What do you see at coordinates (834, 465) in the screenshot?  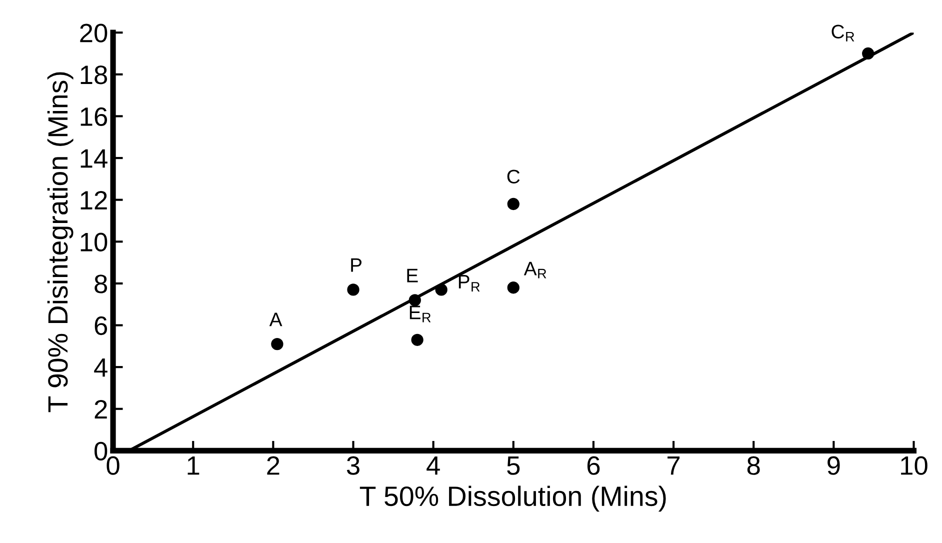 I see `x-tick-label: 9` at bounding box center [834, 465].